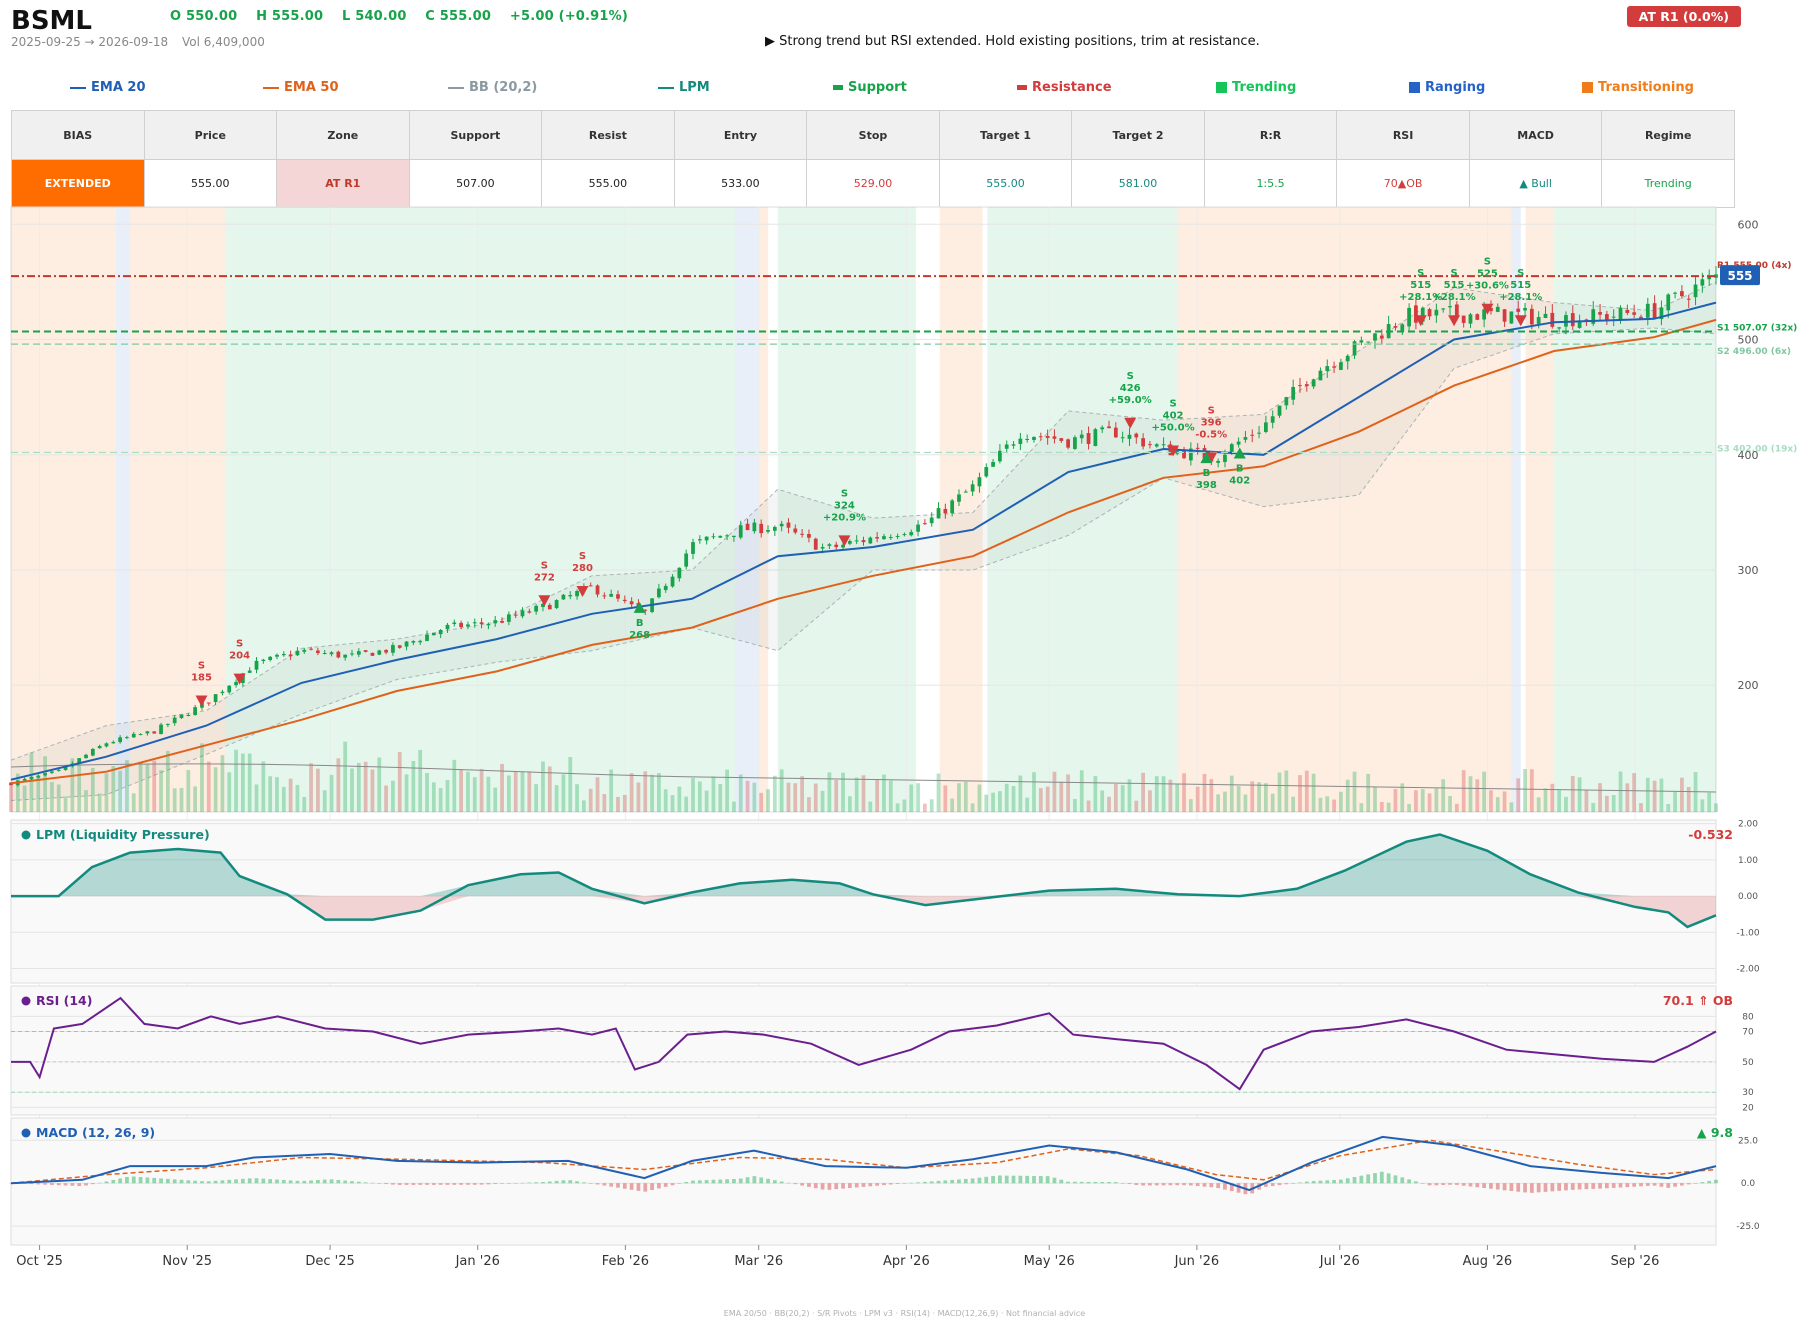  I want to click on date-range-info: 2025-09-25 → 2026-09-18 Vol 6,409,000, so click(143, 42).